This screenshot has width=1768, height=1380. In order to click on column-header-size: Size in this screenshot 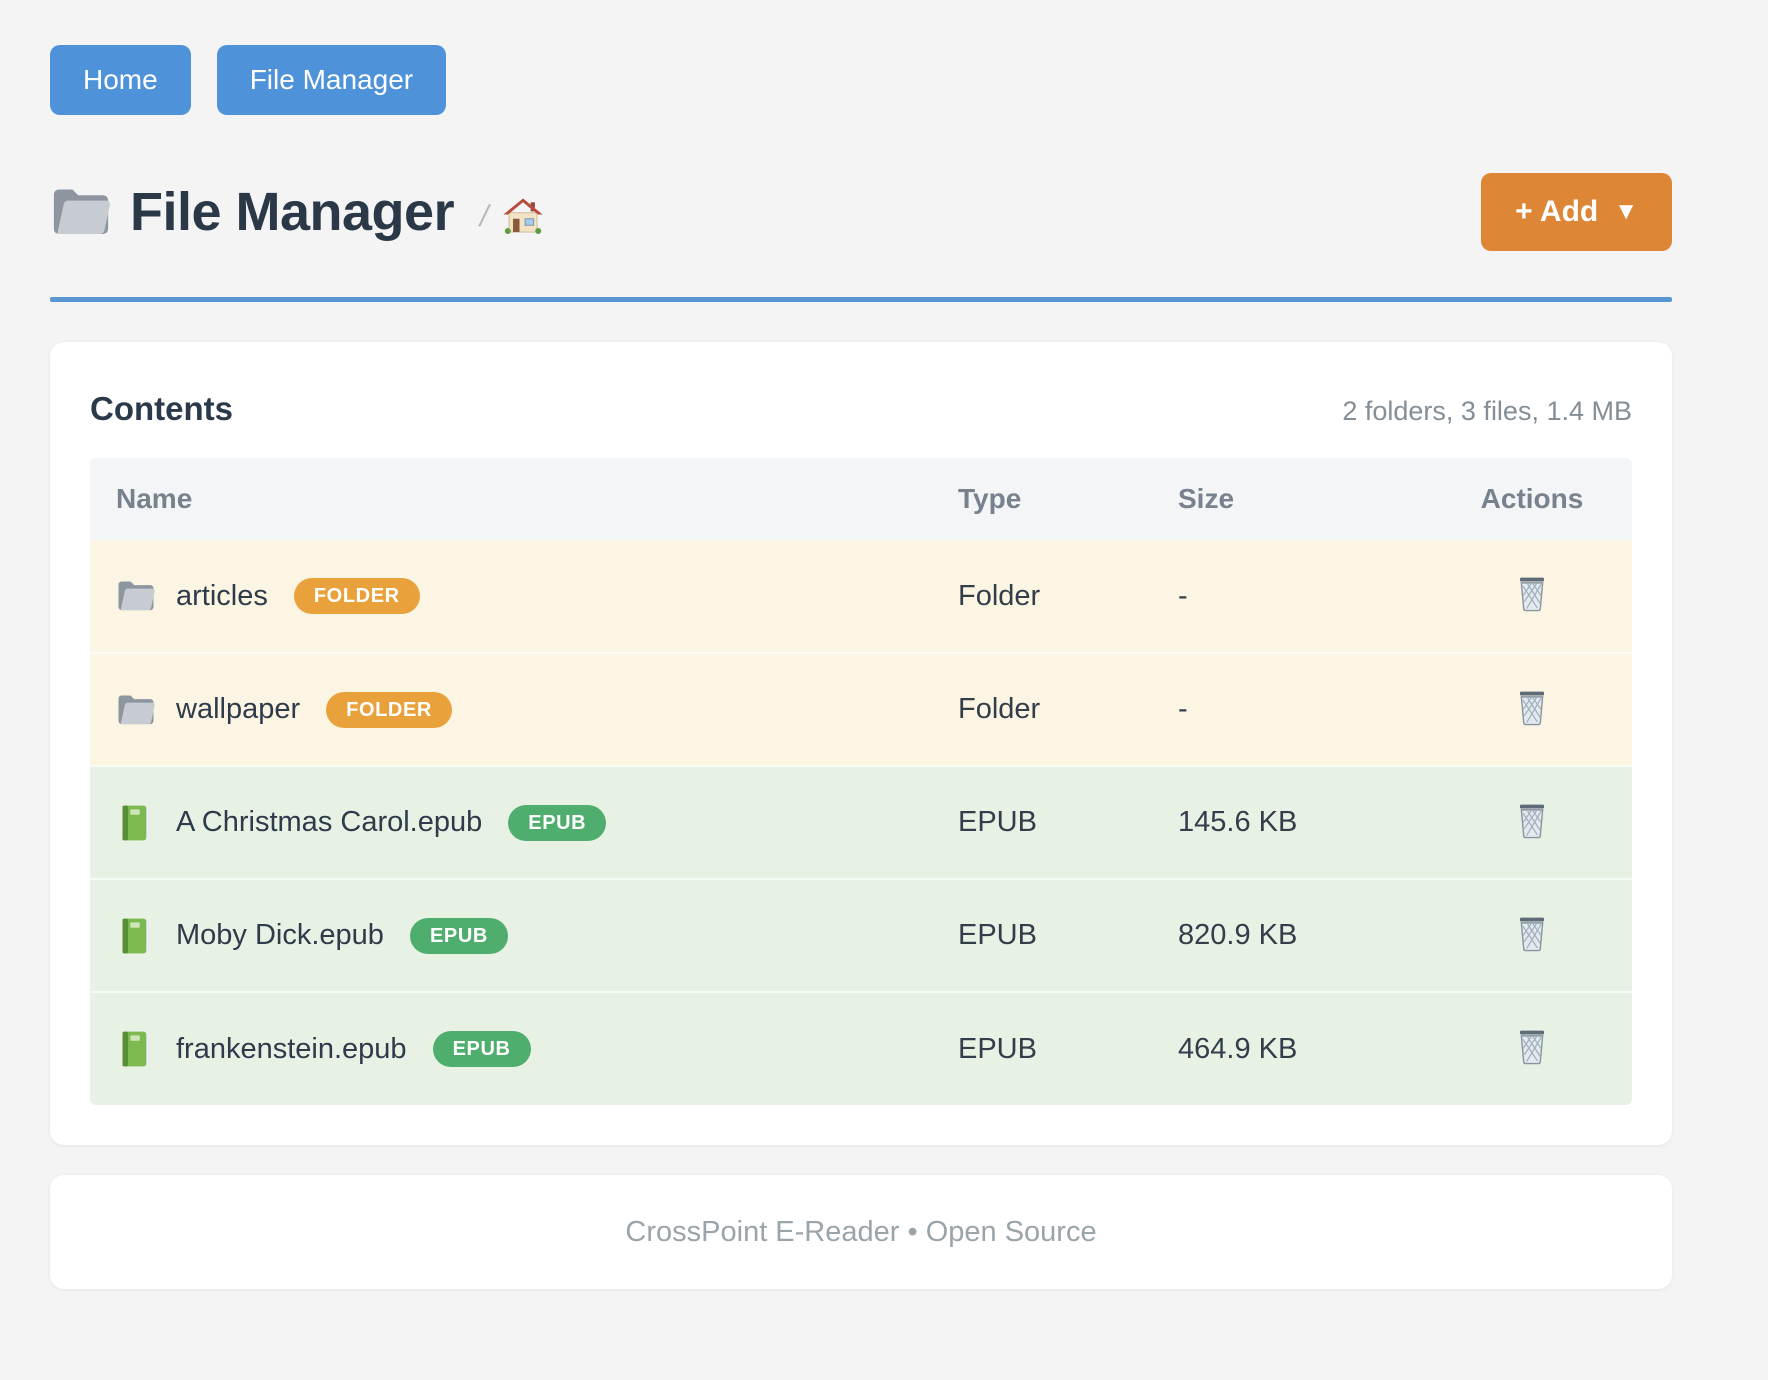, I will do `click(1292, 499)`.